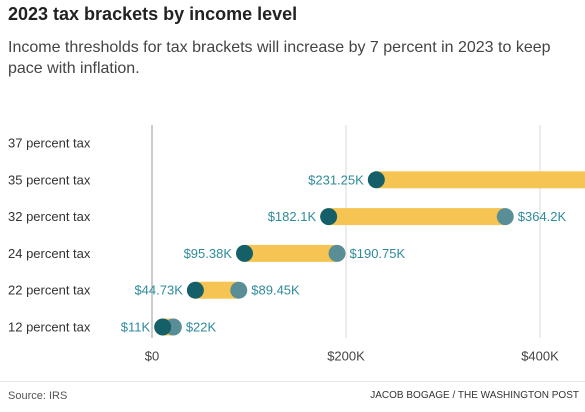  What do you see at coordinates (346, 356) in the screenshot?
I see `x-tick-label: $200K` at bounding box center [346, 356].